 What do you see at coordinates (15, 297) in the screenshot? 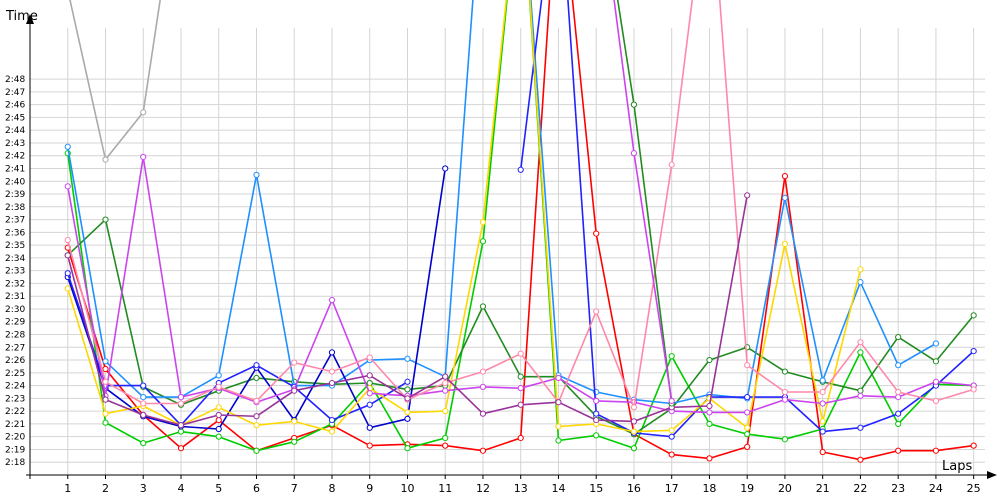
I see `y-tick-label: 2:31` at bounding box center [15, 297].